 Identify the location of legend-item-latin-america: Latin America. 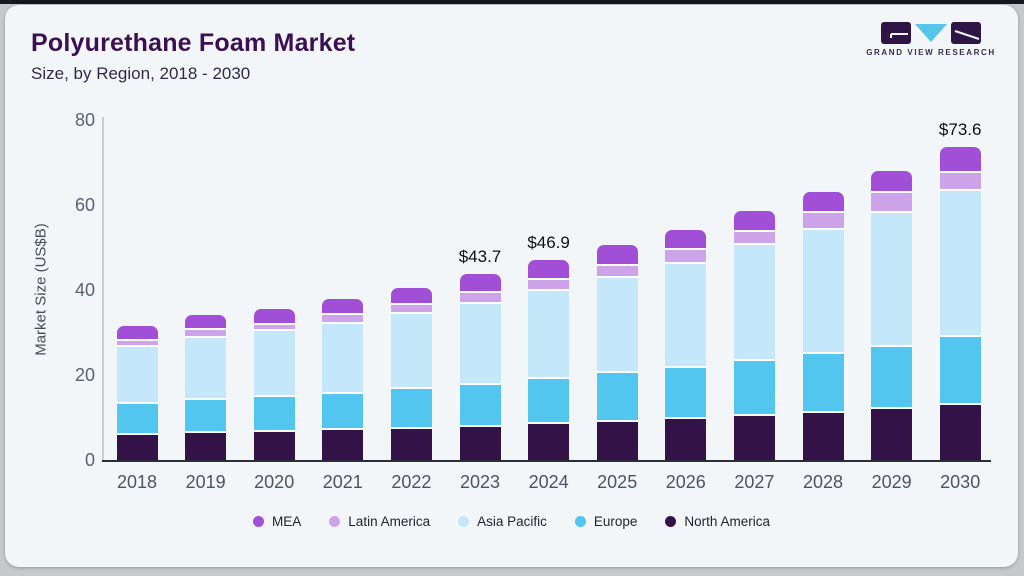
(379, 521).